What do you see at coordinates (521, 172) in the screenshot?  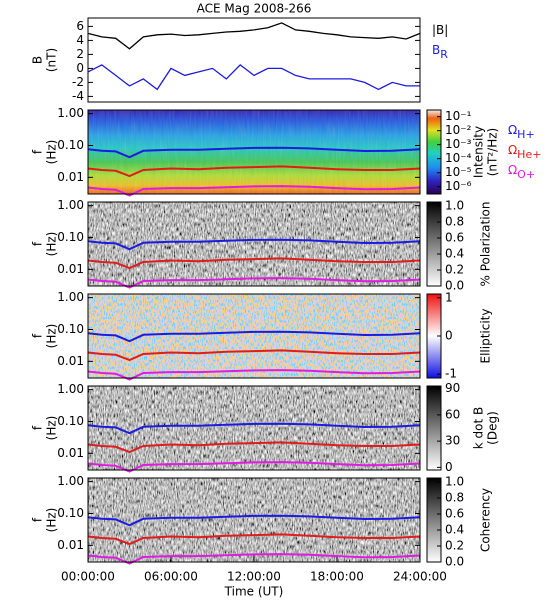 I see `legend-label: ΩO+` at bounding box center [521, 172].